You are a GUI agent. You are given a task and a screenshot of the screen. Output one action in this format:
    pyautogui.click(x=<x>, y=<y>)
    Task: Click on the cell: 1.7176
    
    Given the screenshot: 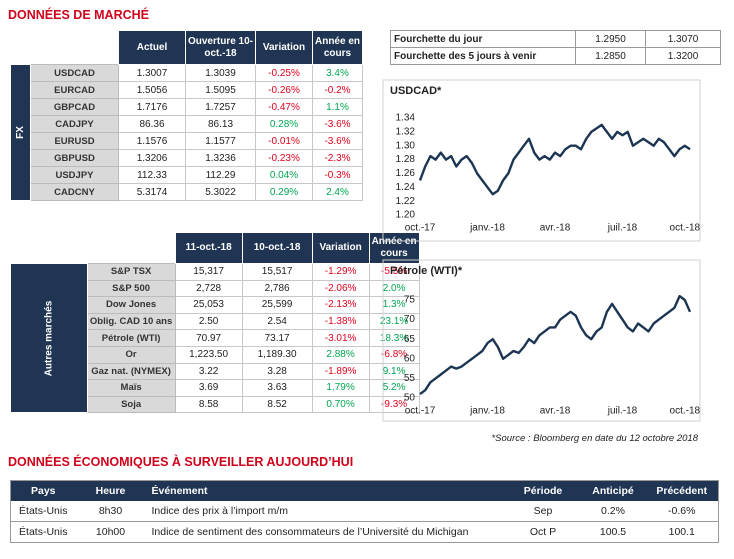 What is the action you would take?
    pyautogui.click(x=152, y=107)
    